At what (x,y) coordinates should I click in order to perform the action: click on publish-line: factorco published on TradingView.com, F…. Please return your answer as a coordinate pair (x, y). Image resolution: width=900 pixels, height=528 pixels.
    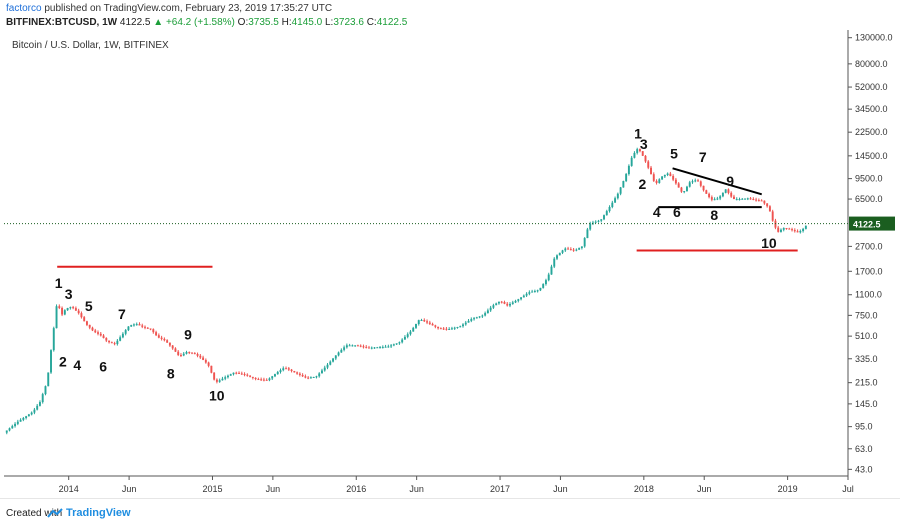
    Looking at the image, I should click on (169, 8).